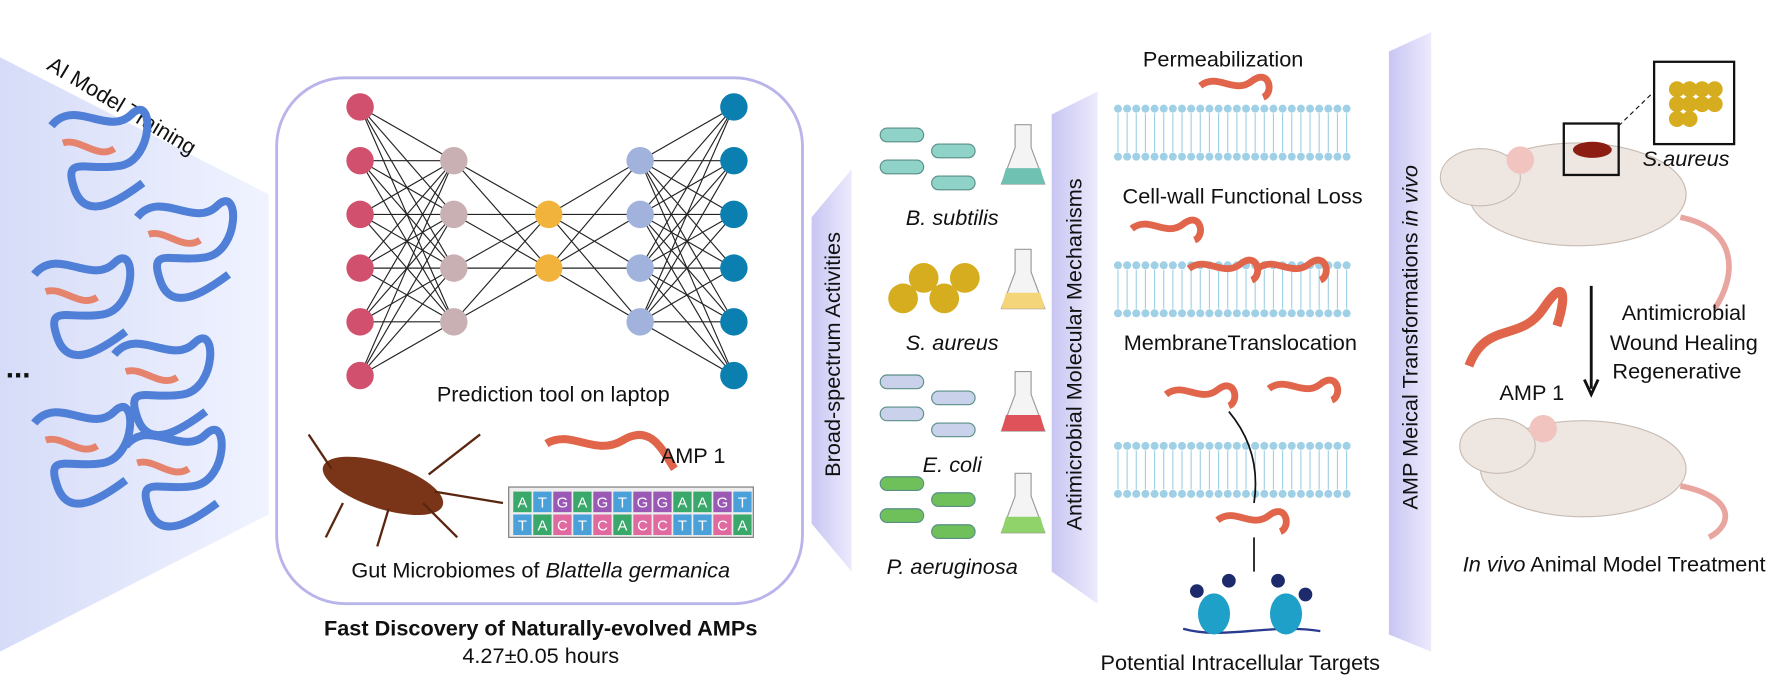 The width and height of the screenshot is (1789, 686). I want to click on mechanisms-band, so click(1074, 347).